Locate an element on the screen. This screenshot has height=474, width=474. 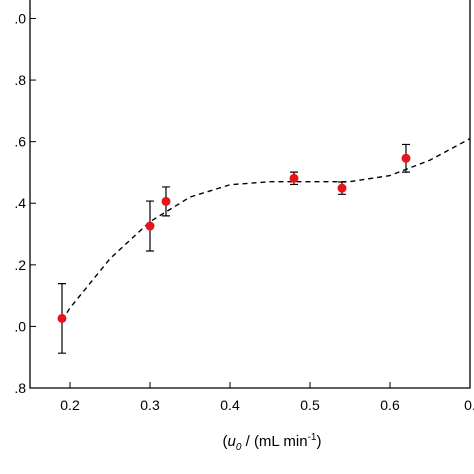
x-tick-label: 0.5 is located at coordinates (310, 405).